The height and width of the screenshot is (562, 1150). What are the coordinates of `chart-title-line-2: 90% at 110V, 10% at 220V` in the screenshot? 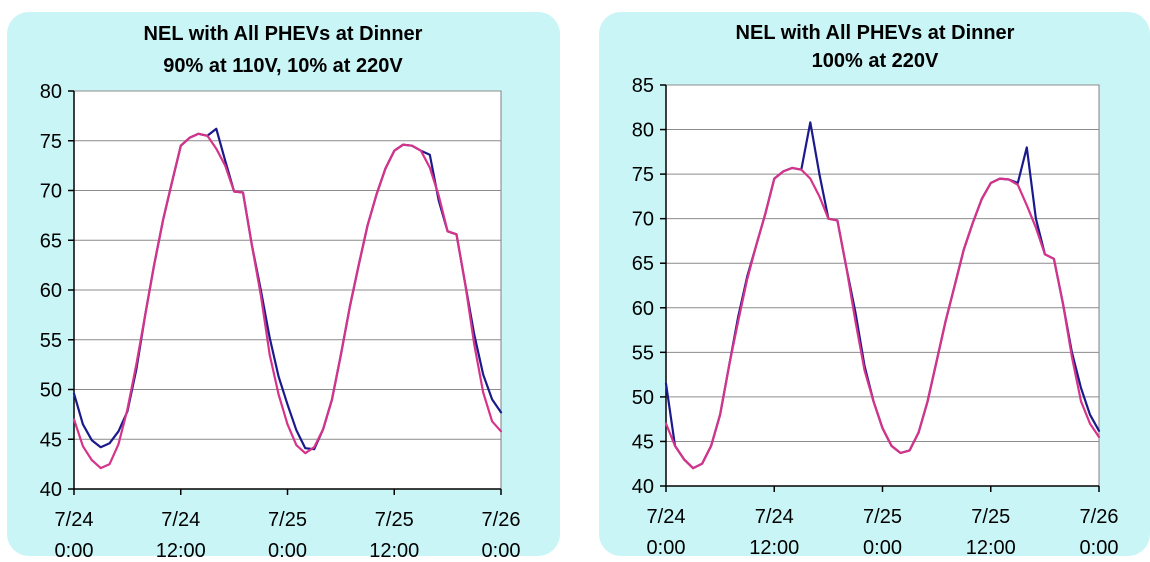 It's located at (283, 66).